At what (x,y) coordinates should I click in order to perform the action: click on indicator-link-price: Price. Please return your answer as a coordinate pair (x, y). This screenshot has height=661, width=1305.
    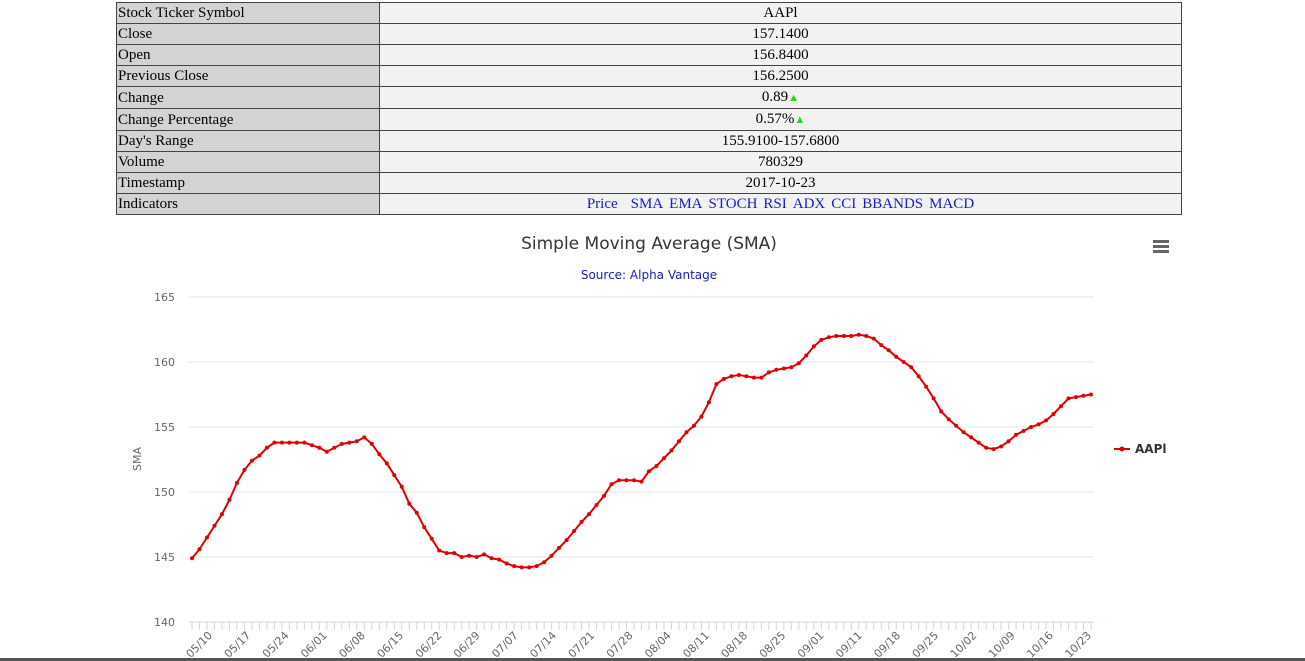
    Looking at the image, I should click on (602, 204).